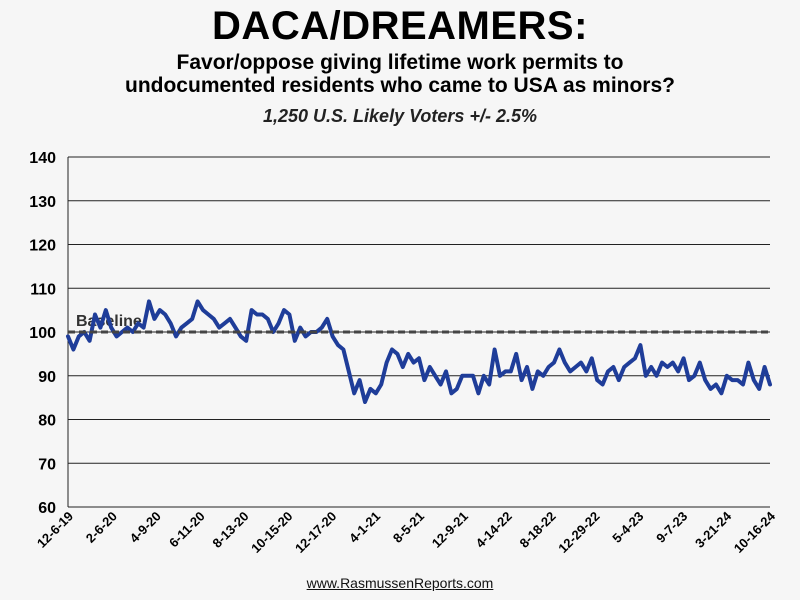 The width and height of the screenshot is (800, 600). Describe the element at coordinates (537, 530) in the screenshot. I see `x-tick-label: 8-18-22` at that location.